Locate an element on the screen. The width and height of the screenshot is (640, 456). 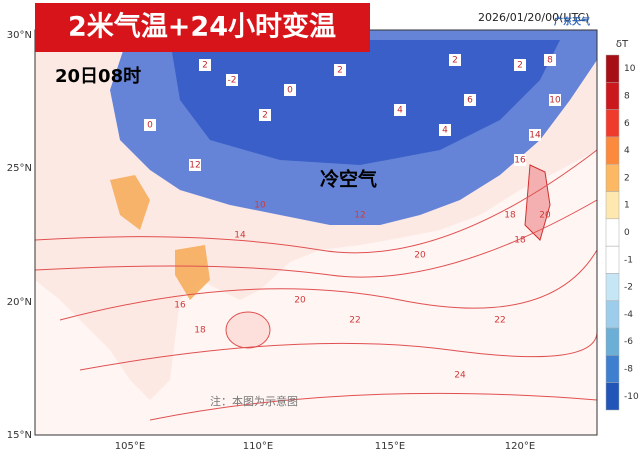
lat-label: 15°N is located at coordinates (19, 435).